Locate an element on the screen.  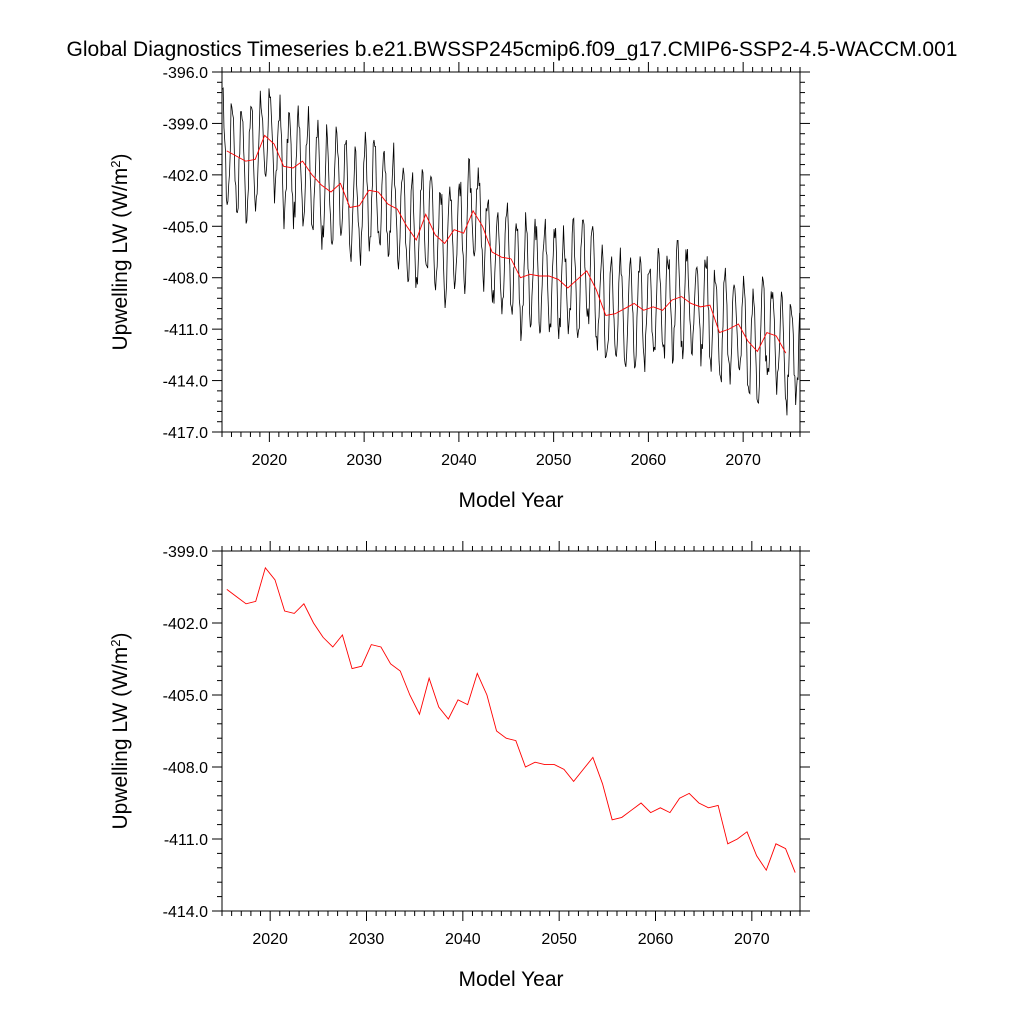
bottom-x-tick-label: 2070 is located at coordinates (752, 939).